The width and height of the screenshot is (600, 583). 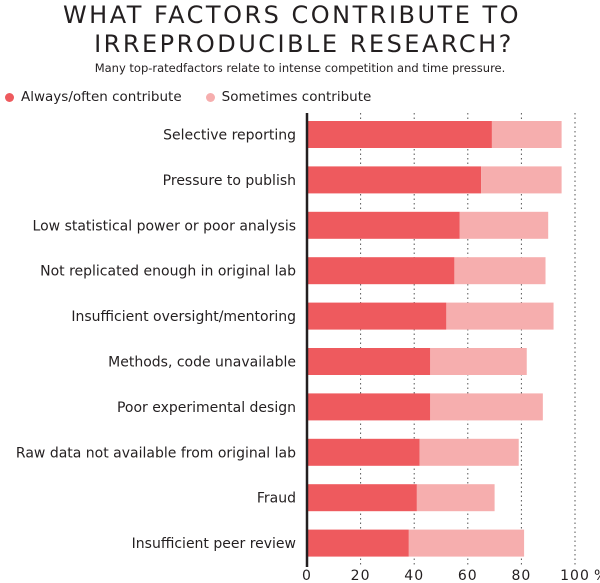 What do you see at coordinates (307, 575) in the screenshot?
I see `x-tick-label-0: 0` at bounding box center [307, 575].